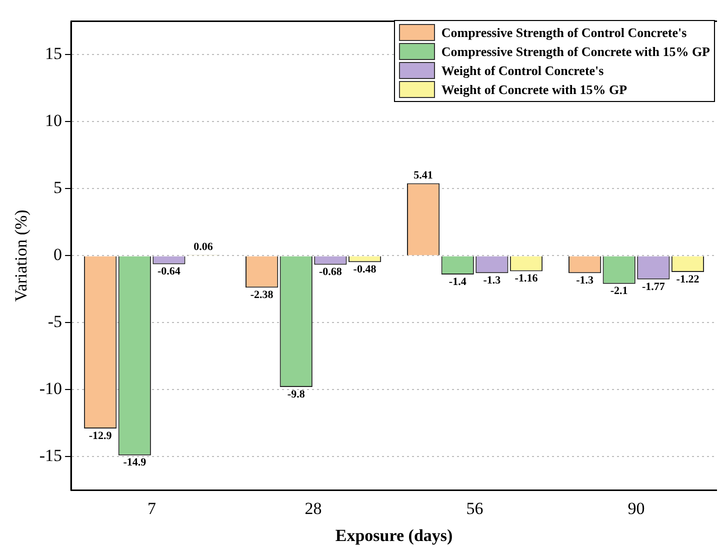 This screenshot has height=559, width=725. What do you see at coordinates (58, 254) in the screenshot?
I see `y-tick-label: 0` at bounding box center [58, 254].